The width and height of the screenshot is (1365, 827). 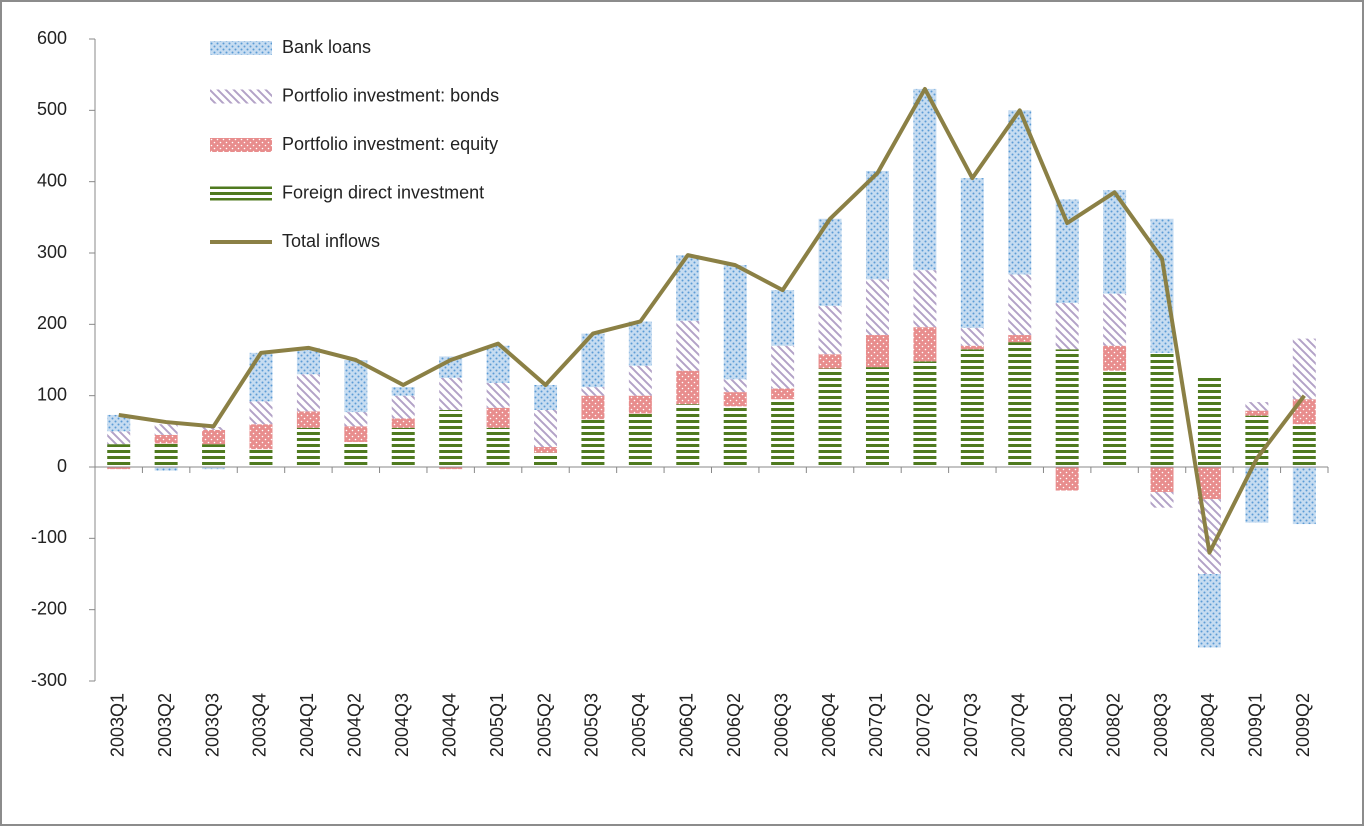 I want to click on x-tick-label: 2004Q1, so click(x=307, y=725).